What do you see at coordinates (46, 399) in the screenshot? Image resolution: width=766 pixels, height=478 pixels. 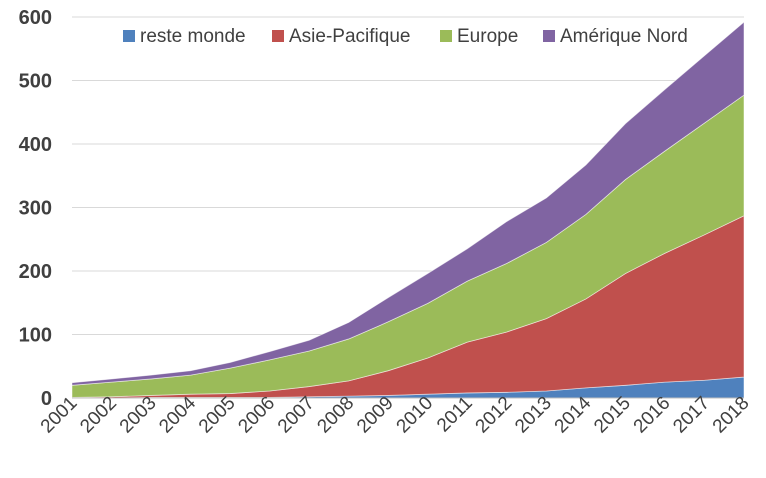 I see `y-tick-label: 0` at bounding box center [46, 399].